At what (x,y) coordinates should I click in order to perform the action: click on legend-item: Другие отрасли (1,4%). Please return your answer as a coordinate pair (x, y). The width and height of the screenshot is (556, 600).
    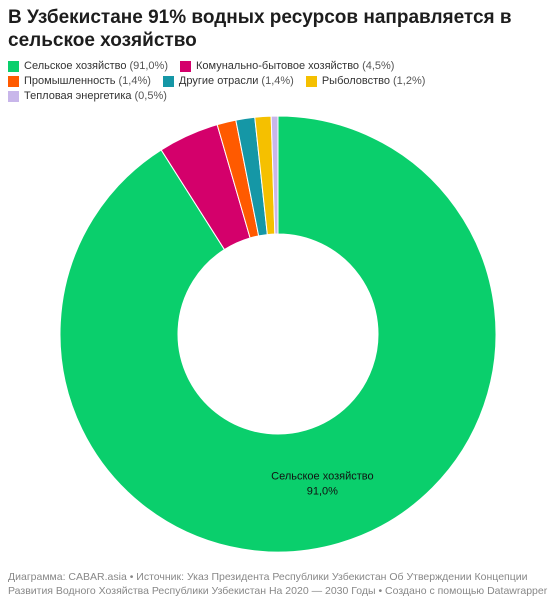
    Looking at the image, I should click on (228, 81).